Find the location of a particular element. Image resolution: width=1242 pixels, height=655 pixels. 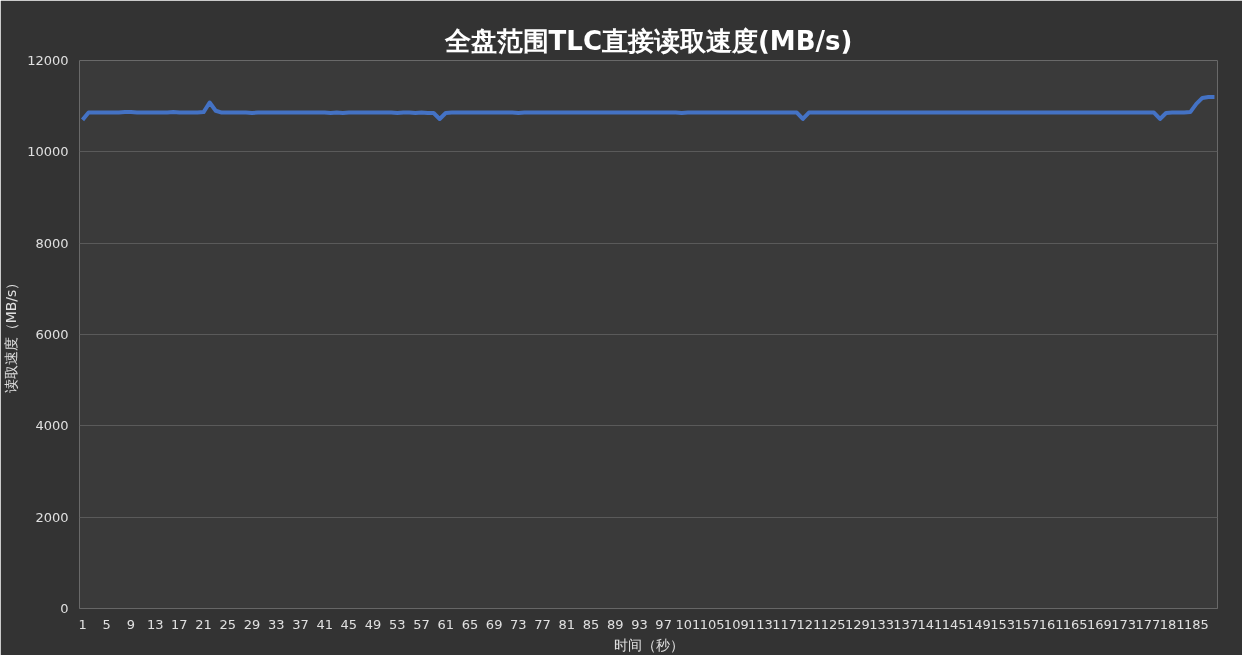

x-tick-label: 49 is located at coordinates (373, 624).